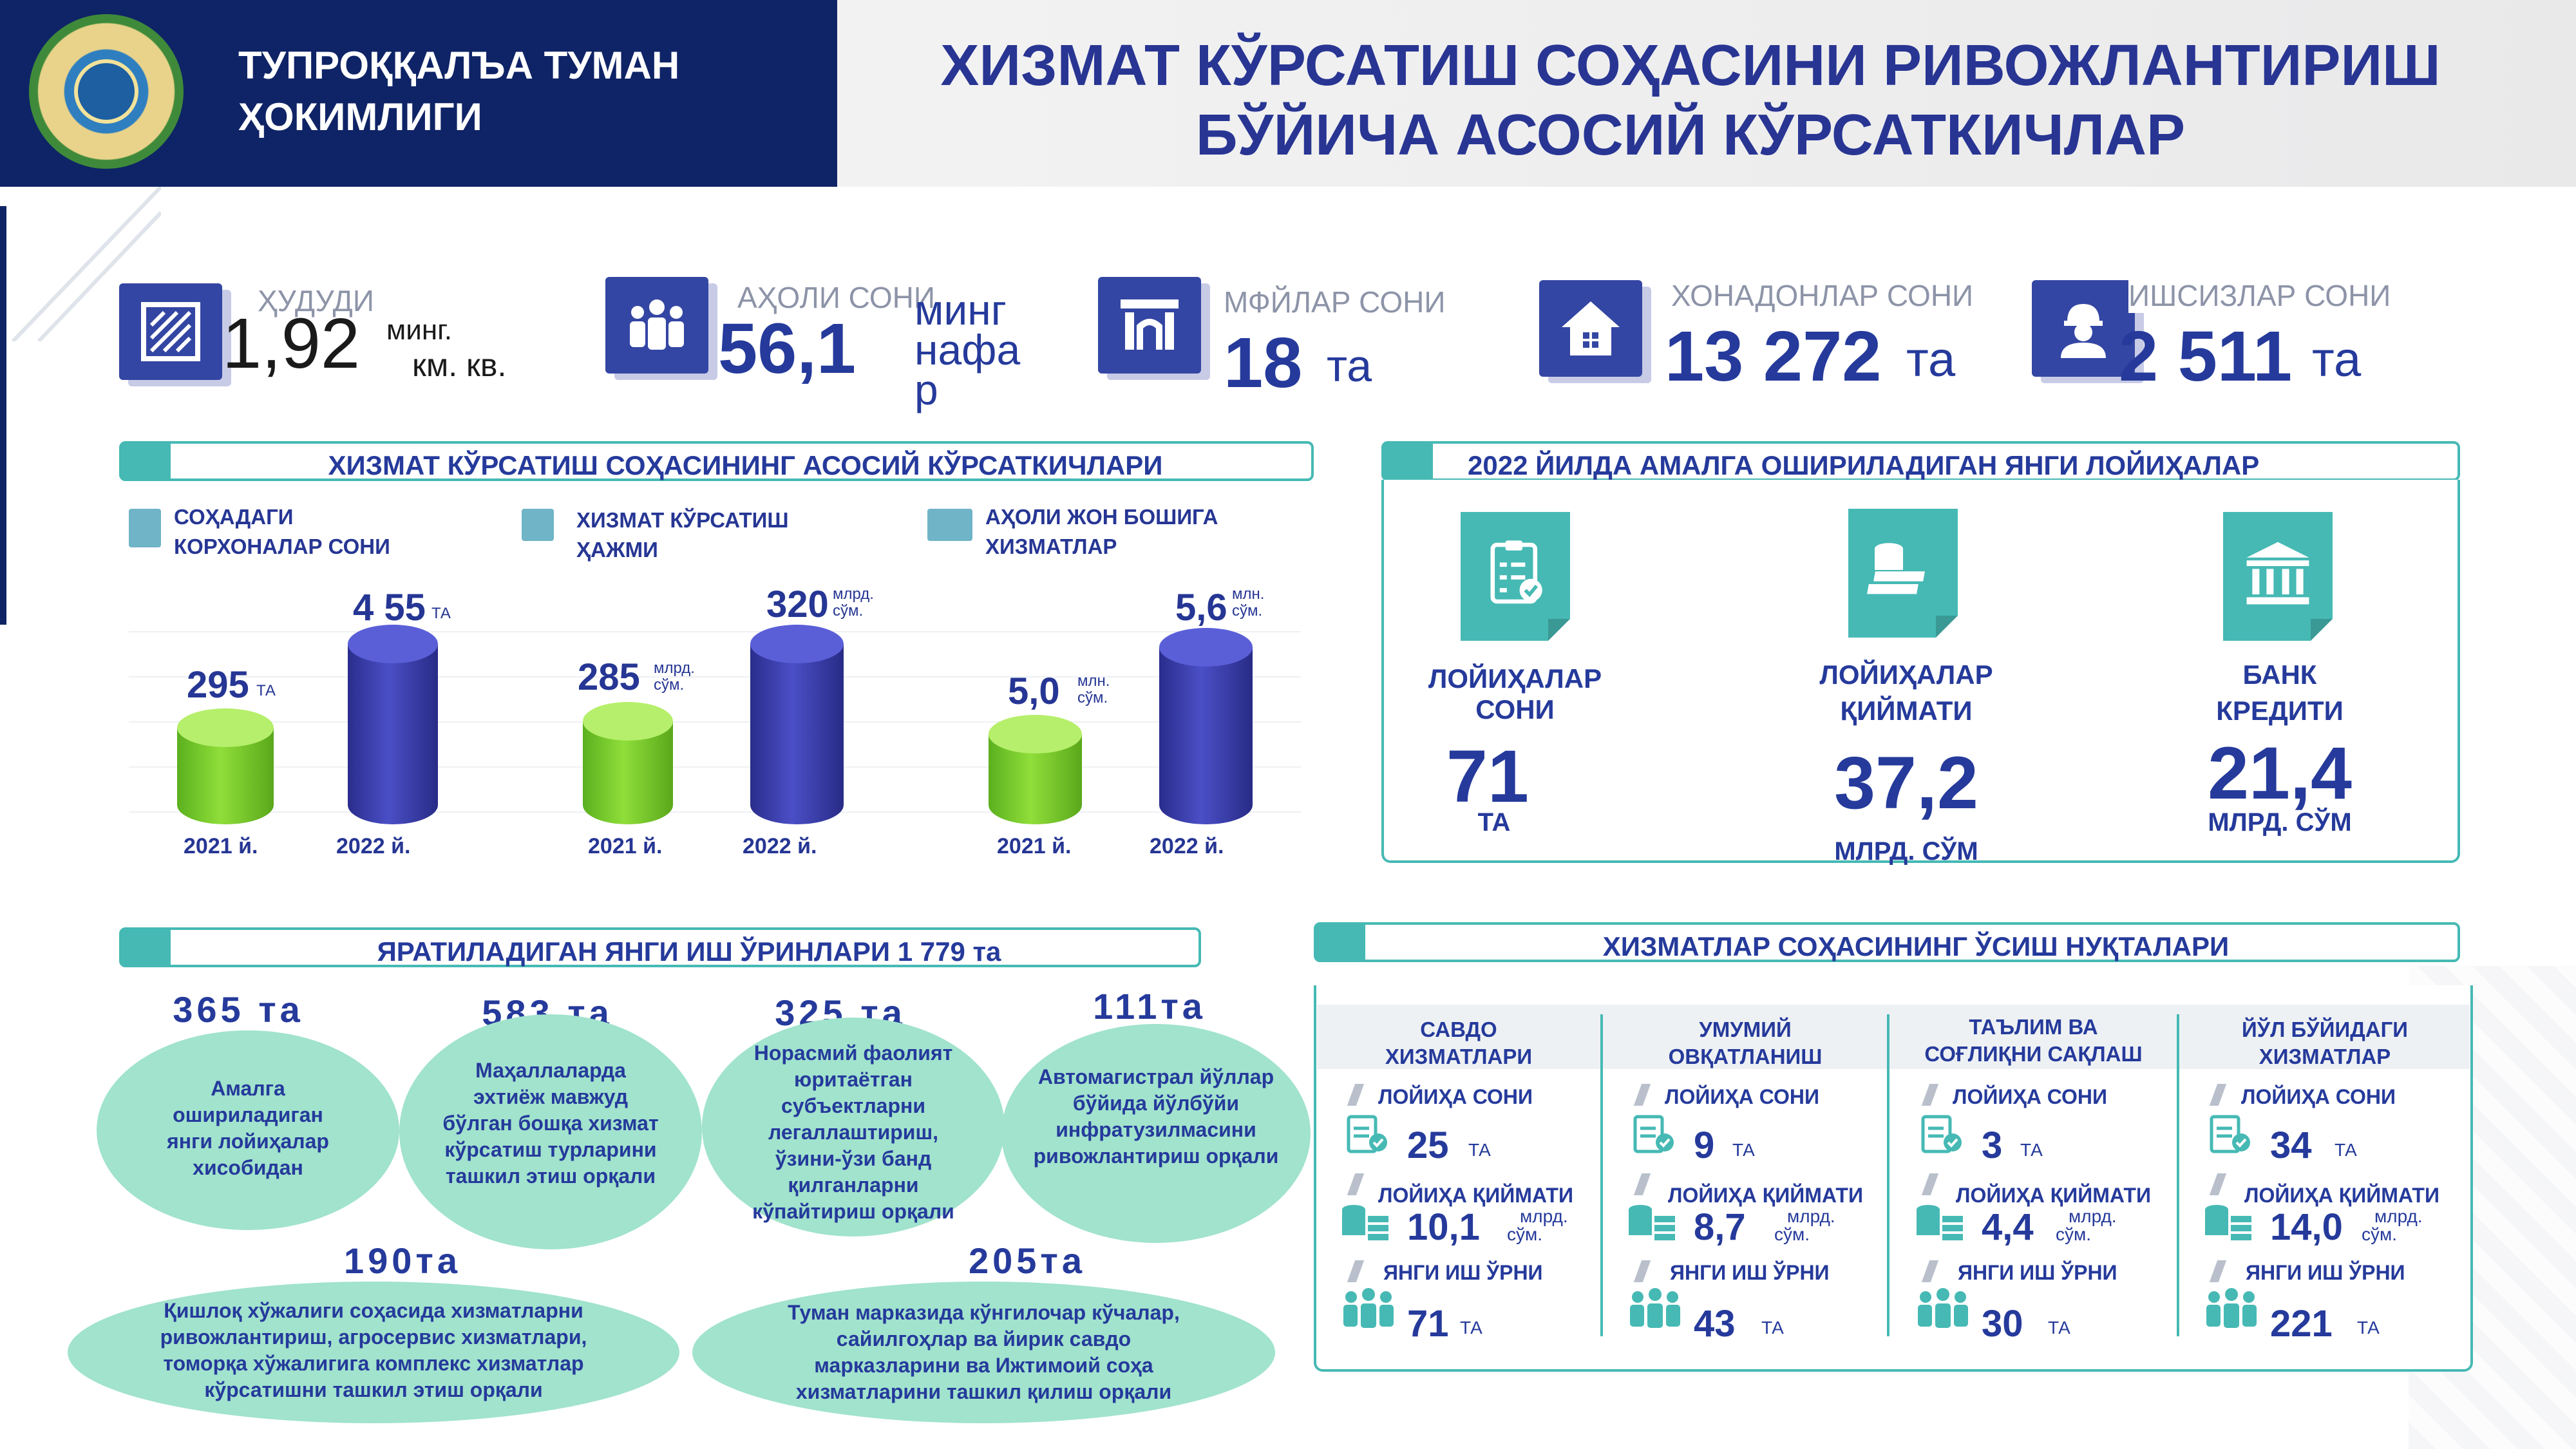  What do you see at coordinates (689, 951) in the screenshot?
I see `jobs-title: ЯРАТИЛАДИГАН ЯНГИ ИШ ЎРИНЛАРИ 1 779 та` at bounding box center [689, 951].